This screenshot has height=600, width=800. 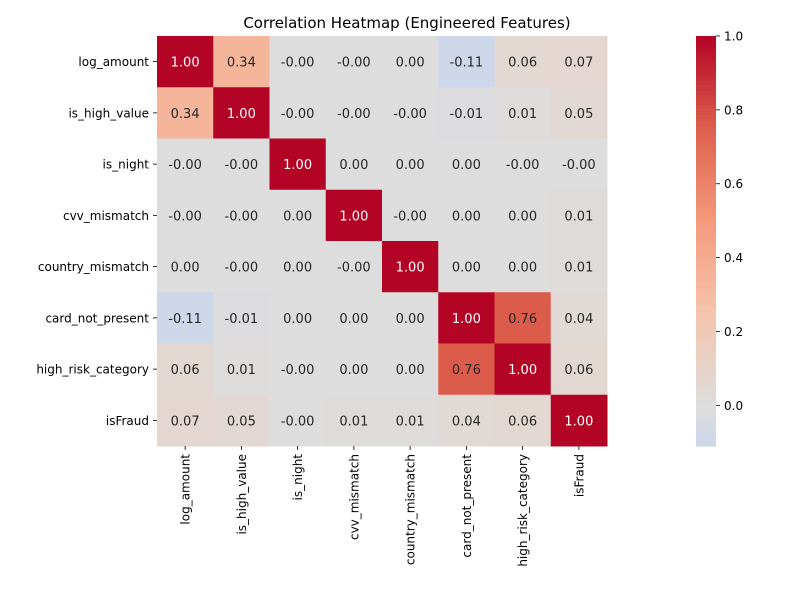 I want to click on y-tick-label: card_not_present, so click(x=97, y=318).